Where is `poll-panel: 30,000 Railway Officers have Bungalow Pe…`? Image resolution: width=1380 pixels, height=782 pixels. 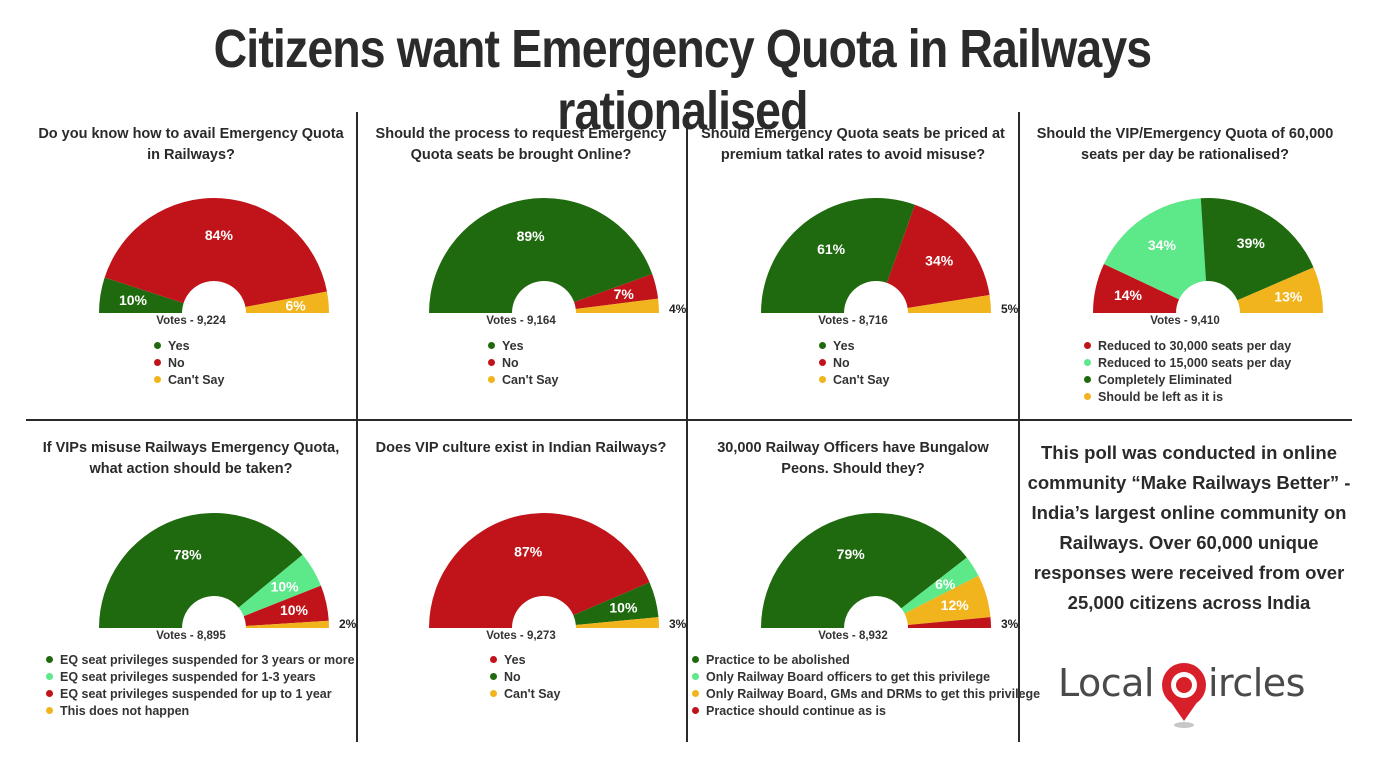 poll-panel: 30,000 Railway Officers have Bungalow Pe… is located at coordinates (864, 578).